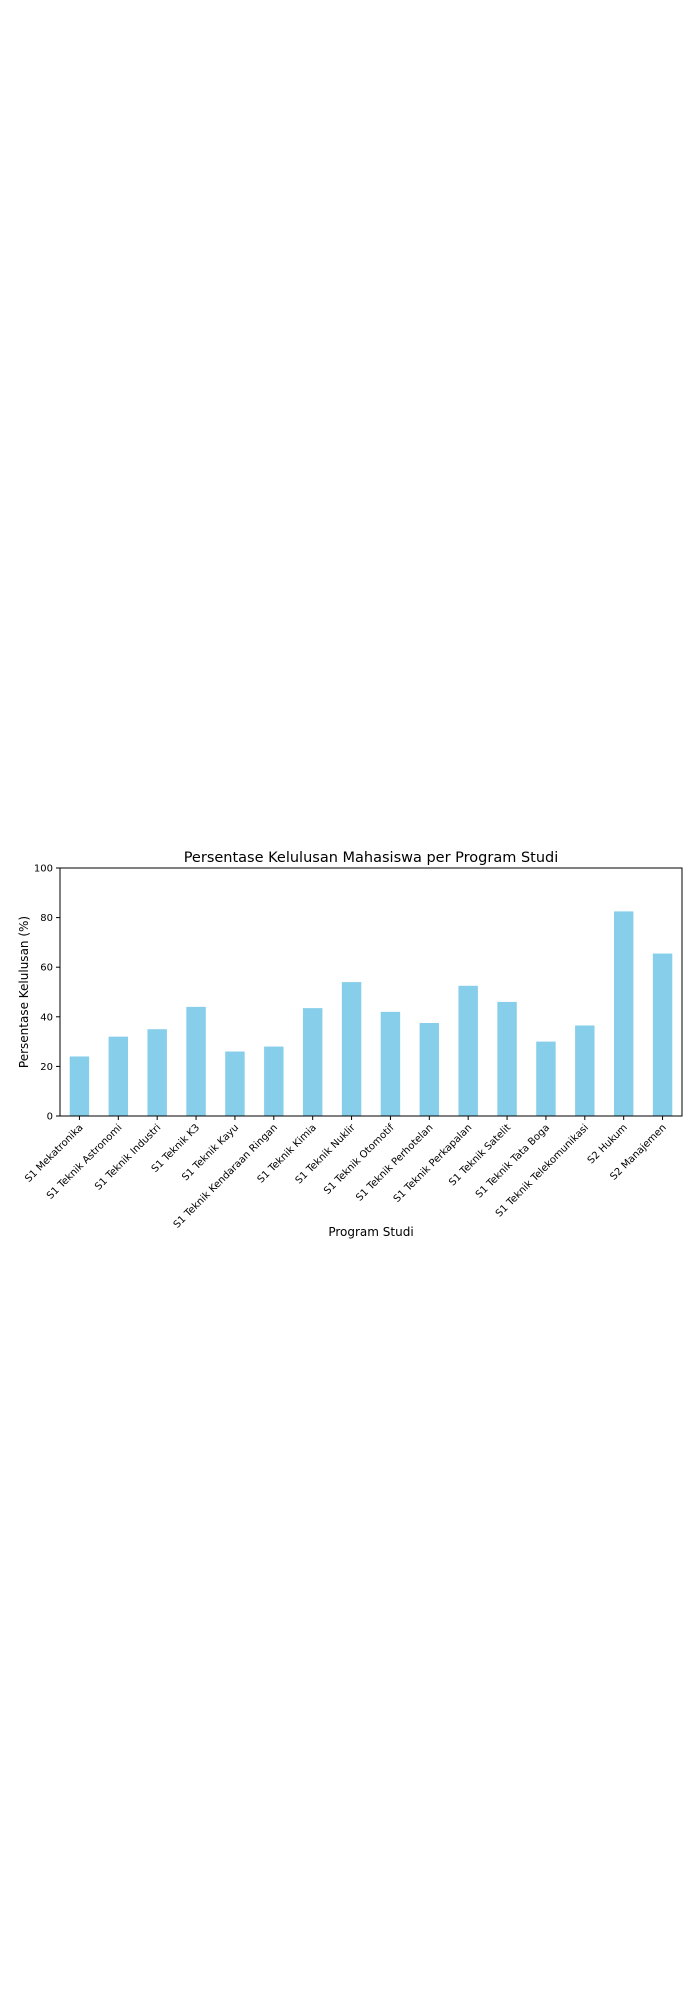 This screenshot has height=2000, width=700. I want to click on x-tick-label: S1 Teknik Otomotif, so click(359, 1159).